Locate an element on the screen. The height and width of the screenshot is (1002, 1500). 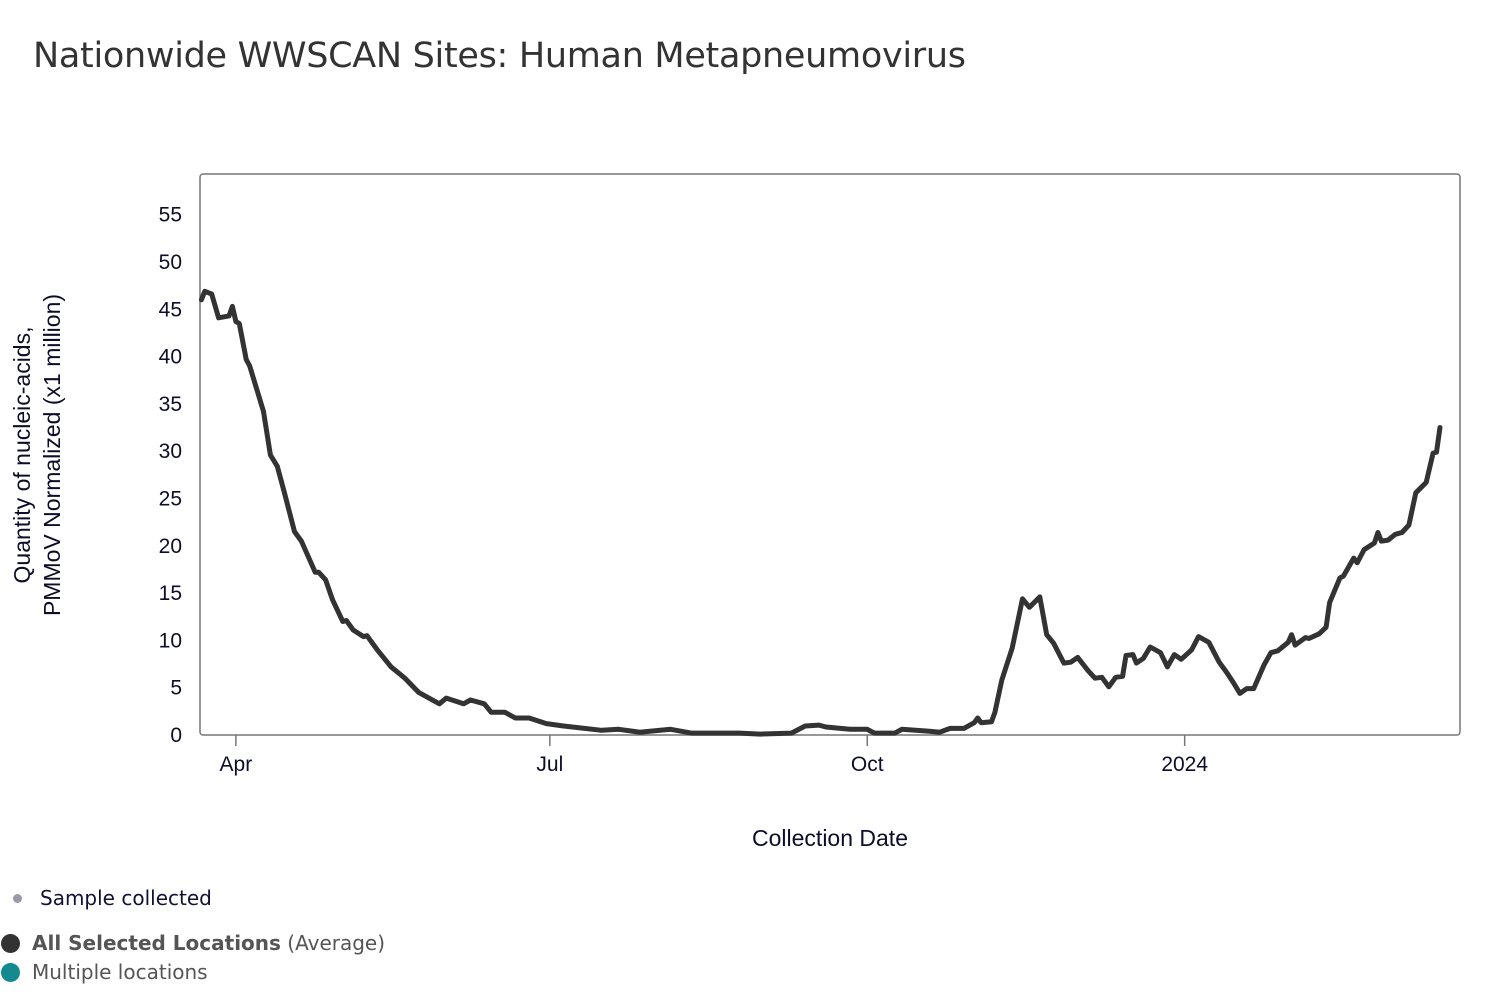
legend-average-suffix: (Average) is located at coordinates (336, 943).